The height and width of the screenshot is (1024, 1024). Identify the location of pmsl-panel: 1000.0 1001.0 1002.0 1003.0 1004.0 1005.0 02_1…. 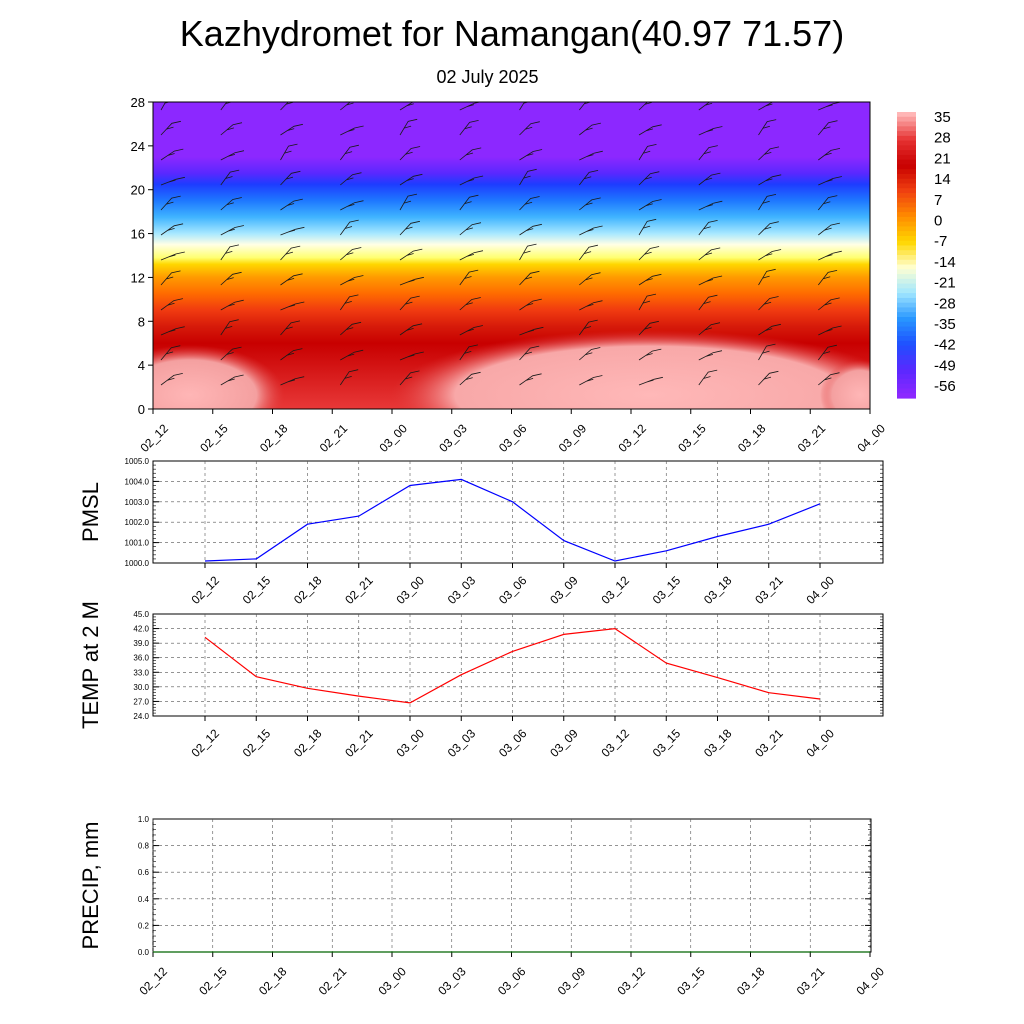
(481, 532).